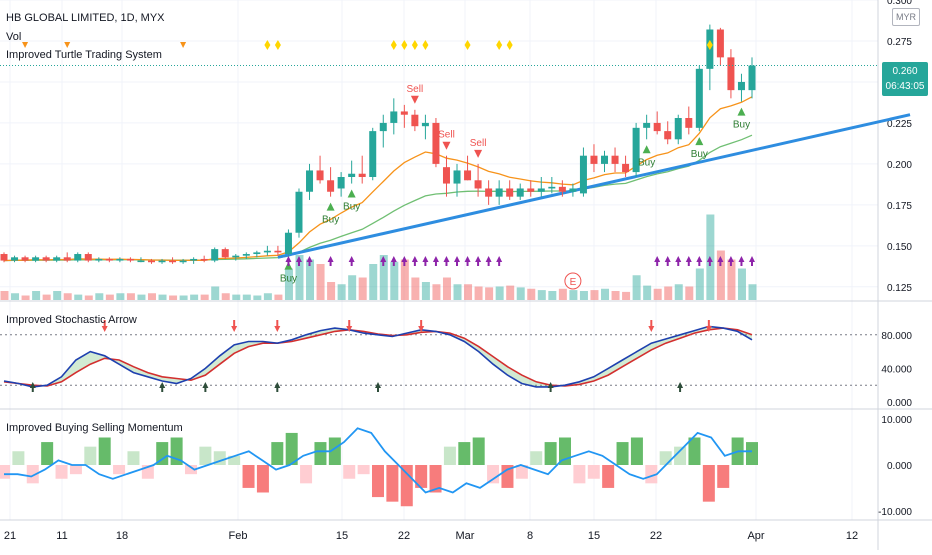 The image size is (932, 555). I want to click on currency-button: MYR, so click(906, 17).